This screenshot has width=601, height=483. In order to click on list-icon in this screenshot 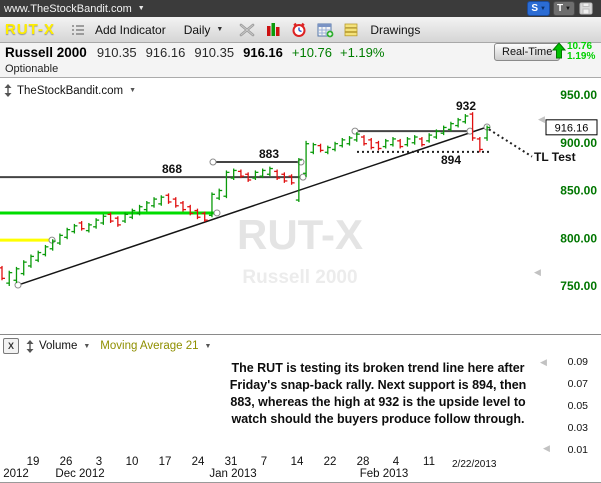, I will do `click(78, 30)`.